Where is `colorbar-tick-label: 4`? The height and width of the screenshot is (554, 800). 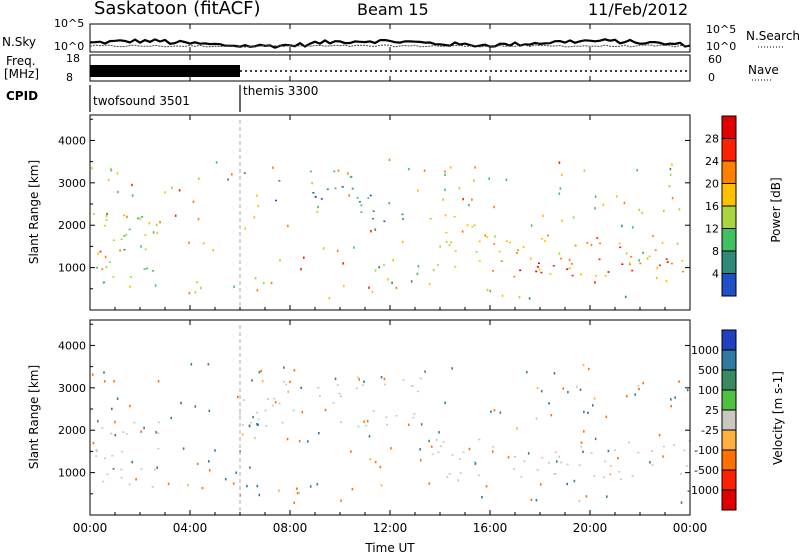
colorbar-tick-label: 4 is located at coordinates (715, 274).